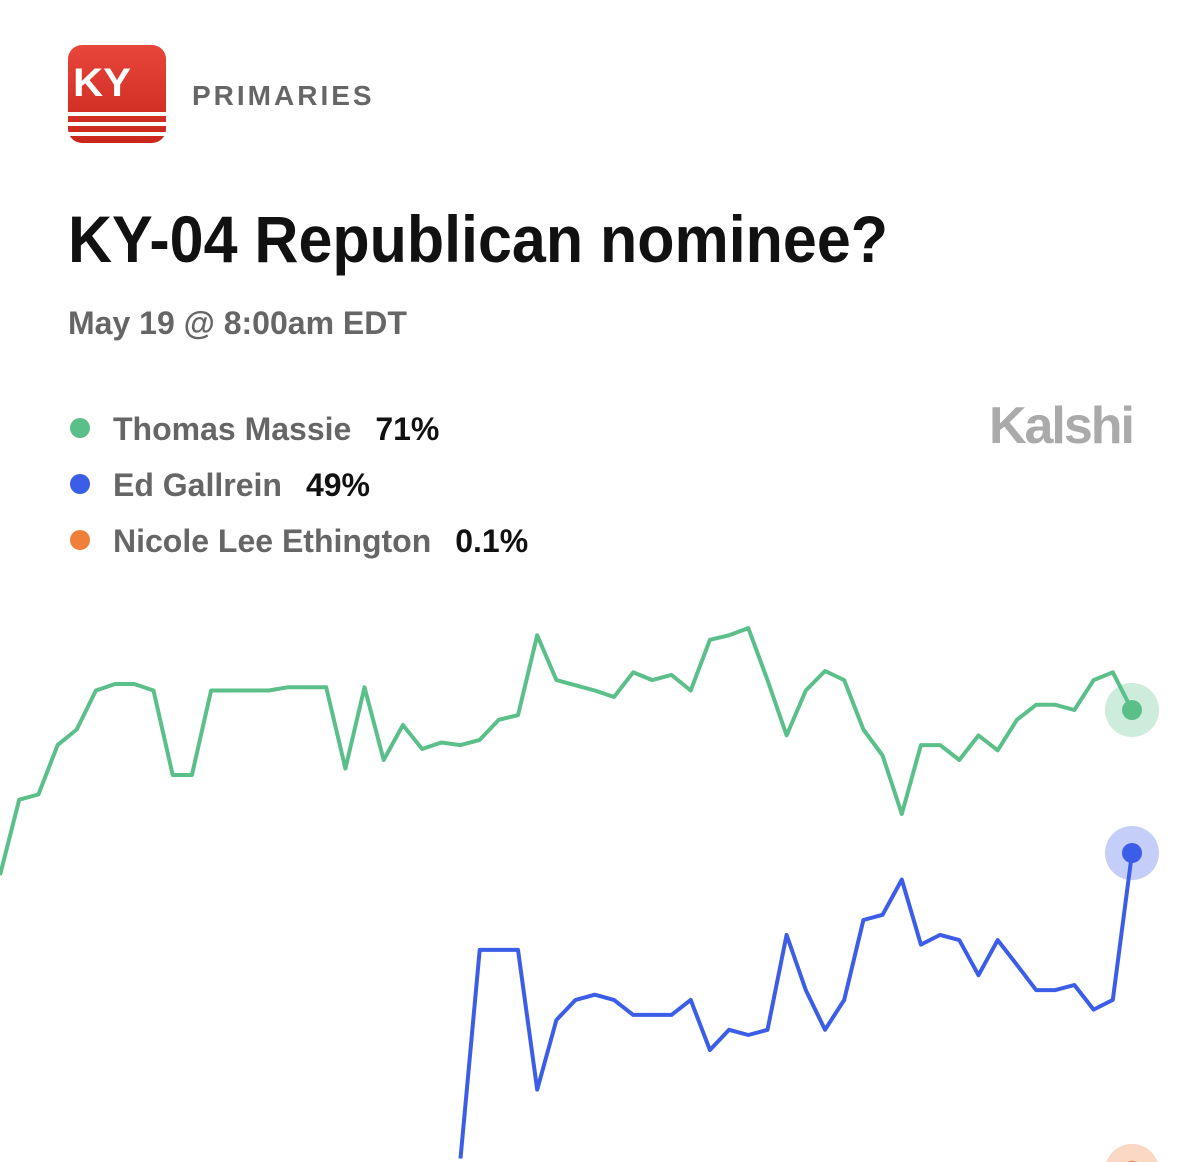  What do you see at coordinates (232, 429) in the screenshot?
I see `legend-name: Thomas Massie` at bounding box center [232, 429].